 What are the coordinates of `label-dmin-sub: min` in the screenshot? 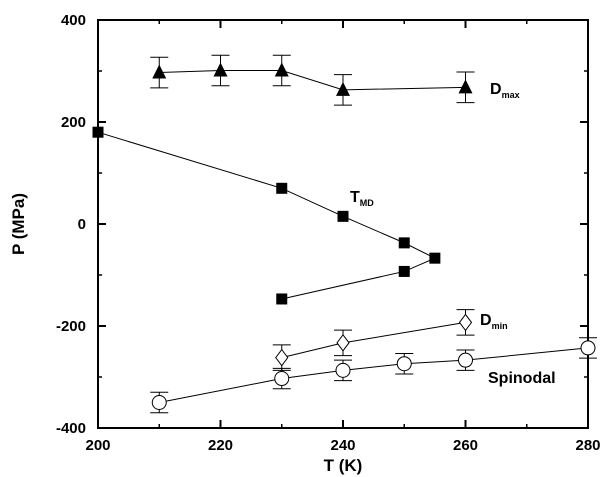 It's located at (500, 326).